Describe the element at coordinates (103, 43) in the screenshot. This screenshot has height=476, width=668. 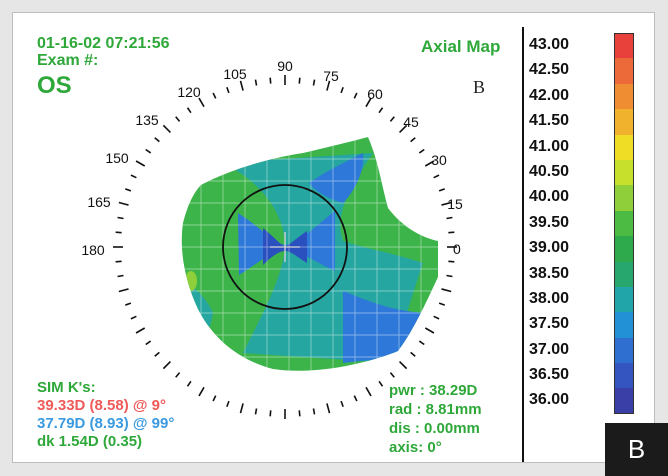
I see `exam-datetime: 01-16-02 07:21:56` at that location.